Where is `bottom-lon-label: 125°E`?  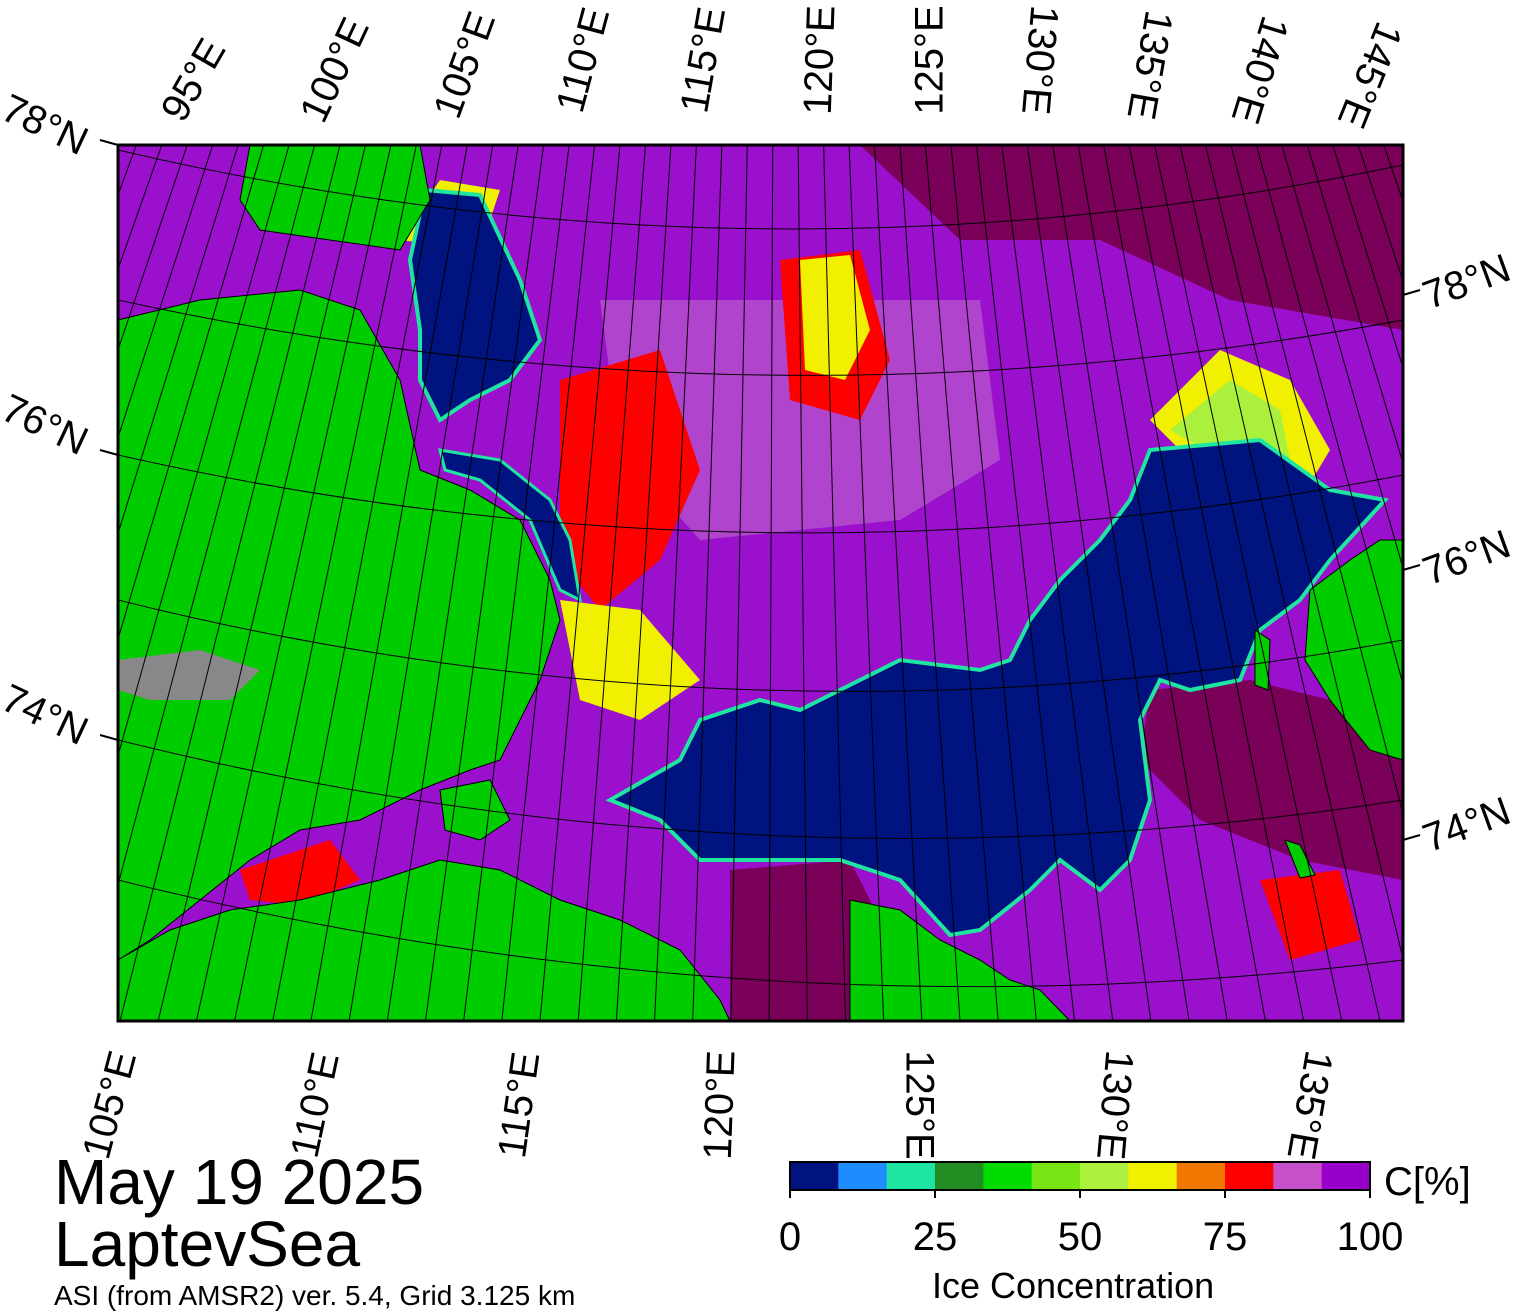 bottom-lon-label: 125°E is located at coordinates (919, 1105).